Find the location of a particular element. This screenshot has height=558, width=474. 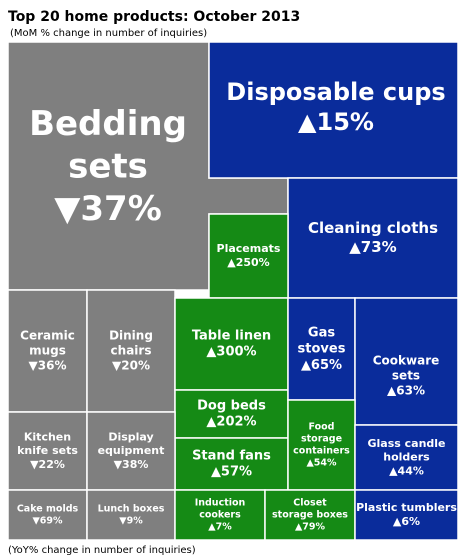

tile-label: Cake molds is located at coordinates (48, 509).